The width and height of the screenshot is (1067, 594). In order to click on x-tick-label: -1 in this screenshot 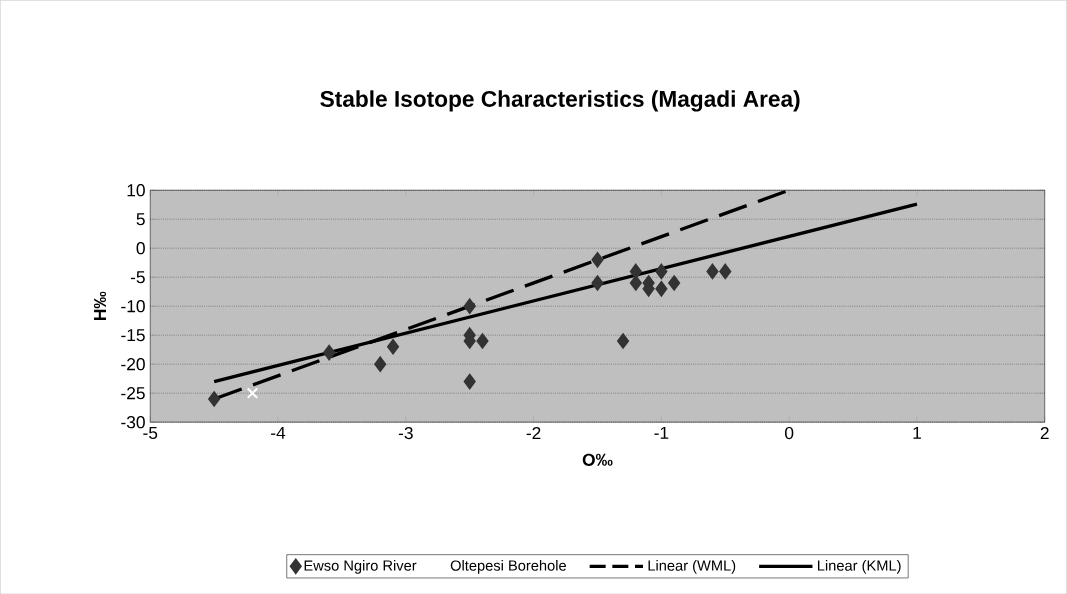, I will do `click(661, 432)`.